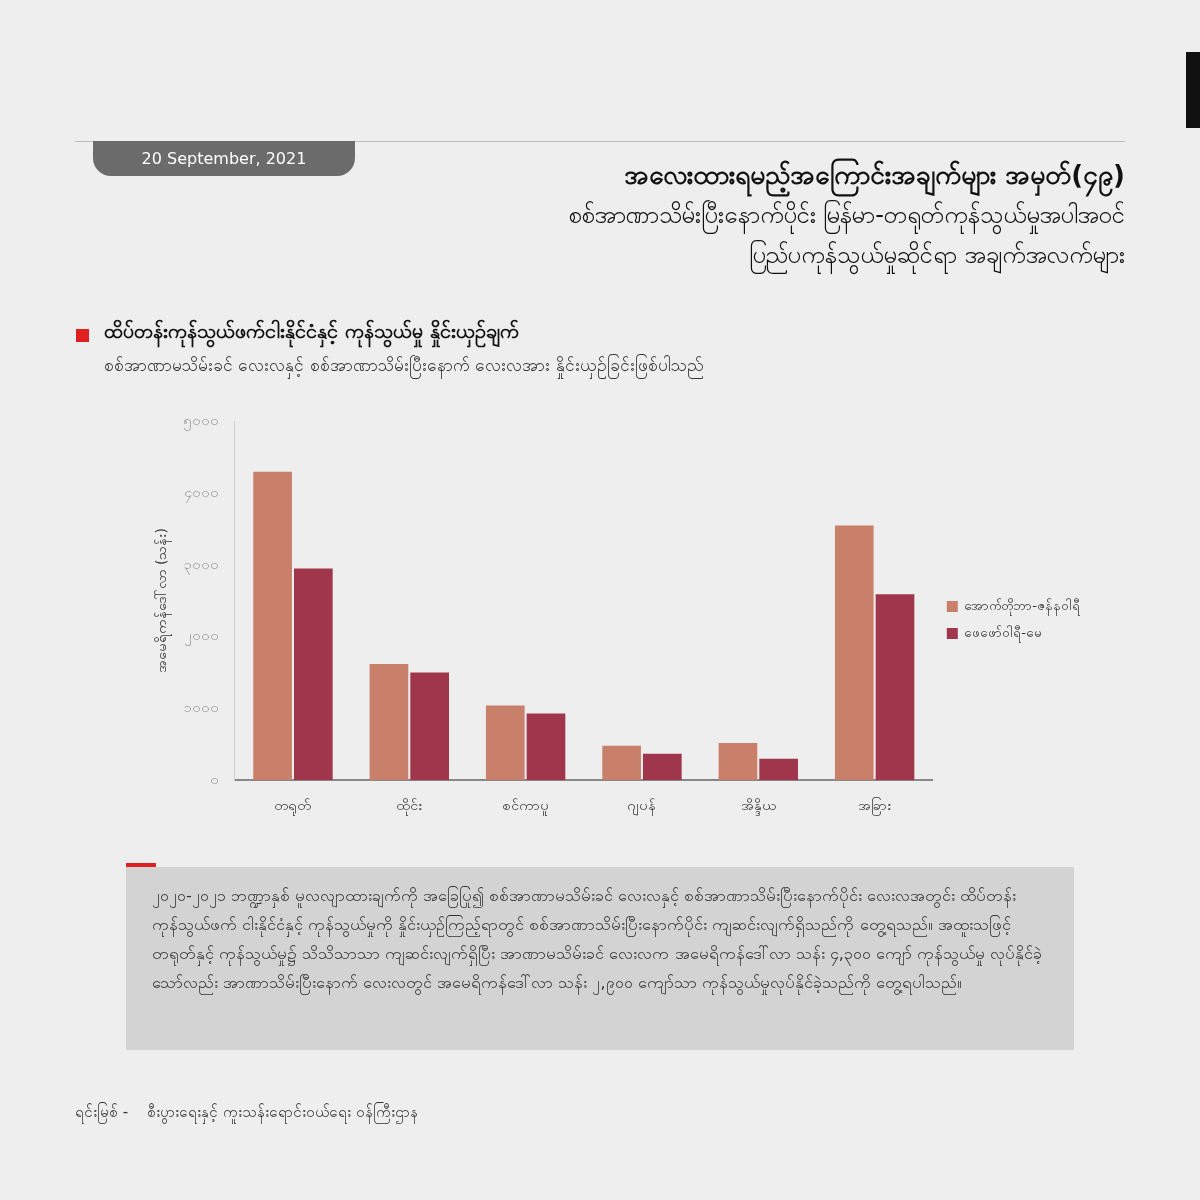 The image size is (1200, 1200). I want to click on chart-title: ထိပ်တန်းကုန်သွယ်ဖက်ငါးနိုင်ငံနှင့် ကုန်သွယ်မှု နှိုင်းယှဉ်ချက်, so click(311, 333).